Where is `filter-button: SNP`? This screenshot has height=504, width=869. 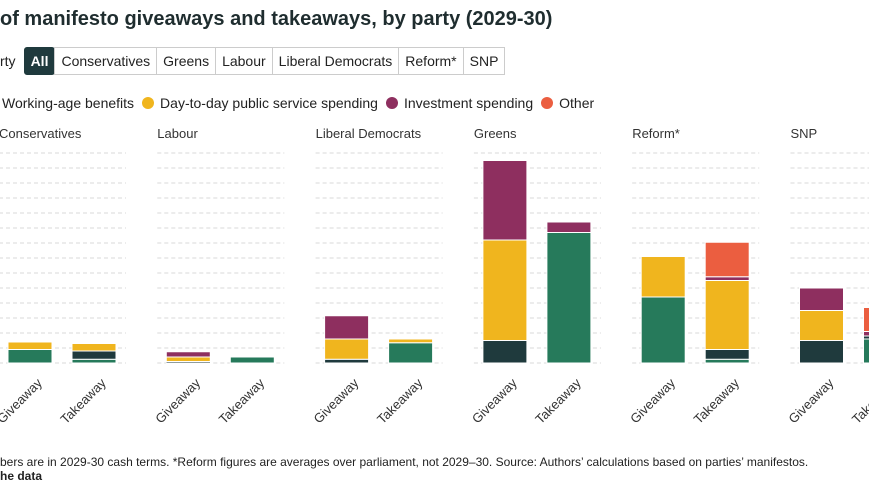
filter-button: SNP is located at coordinates (484, 61).